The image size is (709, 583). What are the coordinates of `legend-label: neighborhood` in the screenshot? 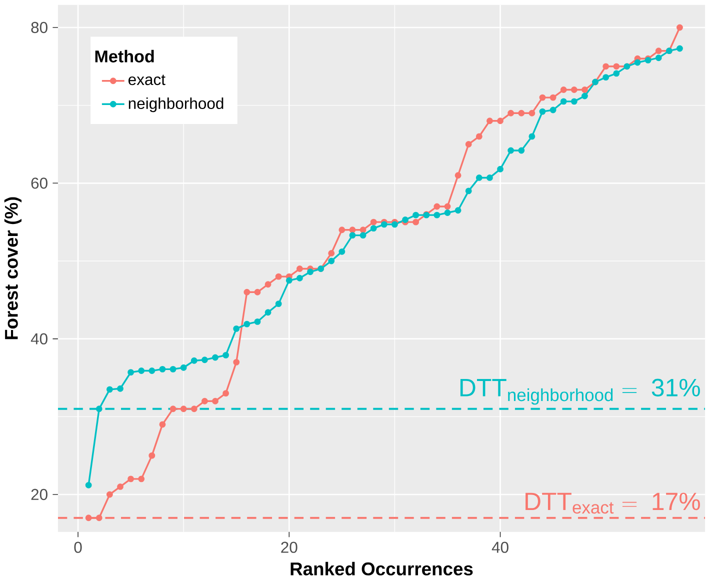 It's located at (176, 104).